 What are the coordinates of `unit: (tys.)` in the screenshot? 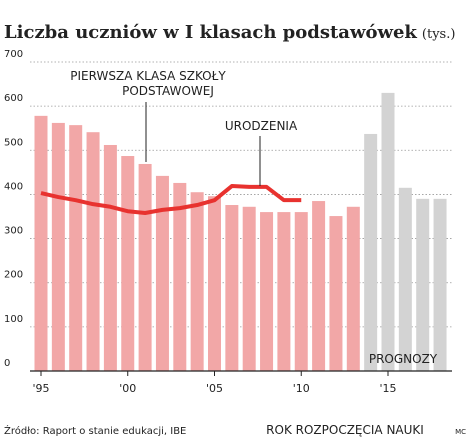 It's located at (439, 34).